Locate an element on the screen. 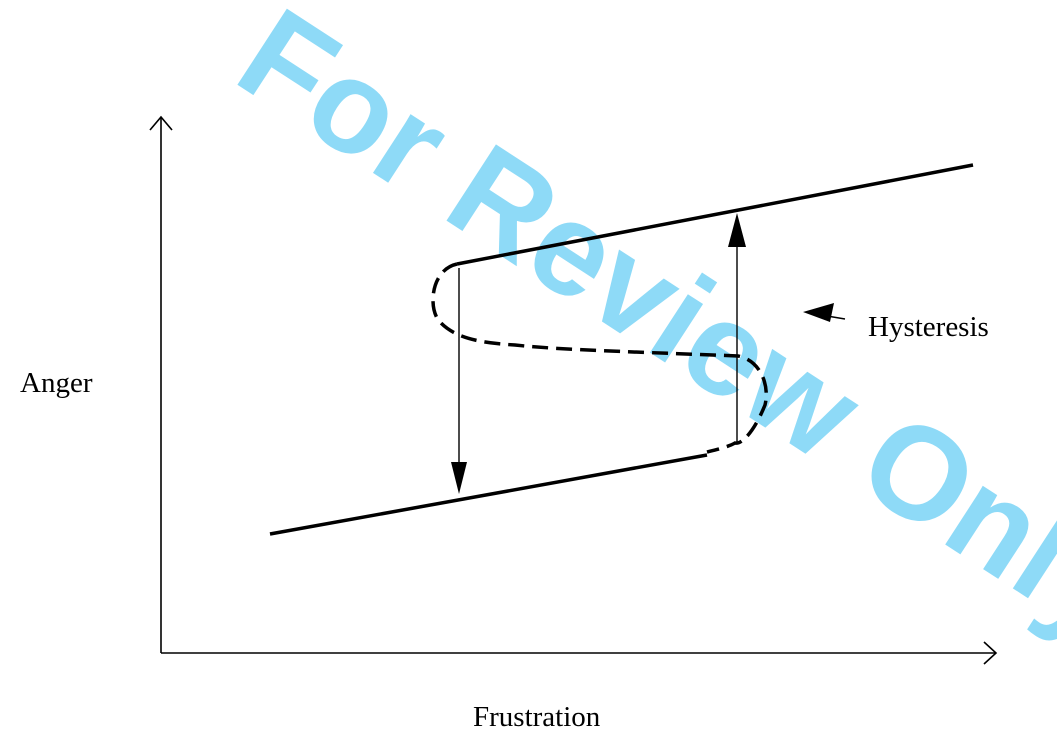 Image resolution: width=1057 pixels, height=736 pixels. upper-stable-branch is located at coordinates (715, 214).